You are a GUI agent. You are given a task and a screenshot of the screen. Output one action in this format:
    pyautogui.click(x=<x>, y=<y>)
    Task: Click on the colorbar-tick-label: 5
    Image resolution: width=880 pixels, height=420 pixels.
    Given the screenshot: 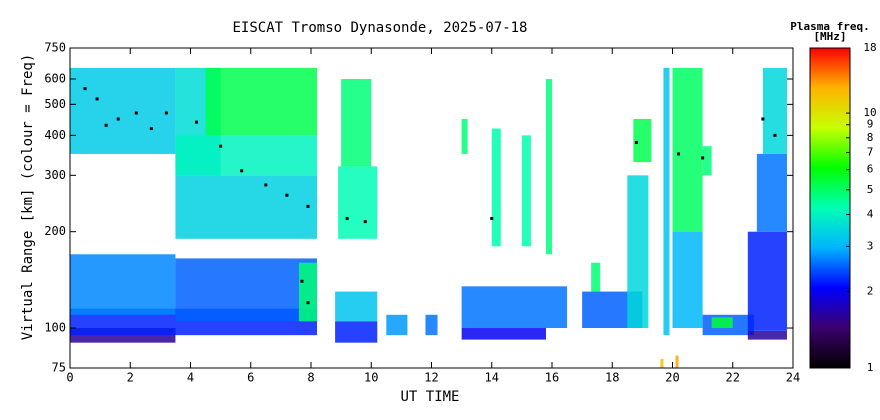 What is the action you would take?
    pyautogui.click(x=870, y=189)
    